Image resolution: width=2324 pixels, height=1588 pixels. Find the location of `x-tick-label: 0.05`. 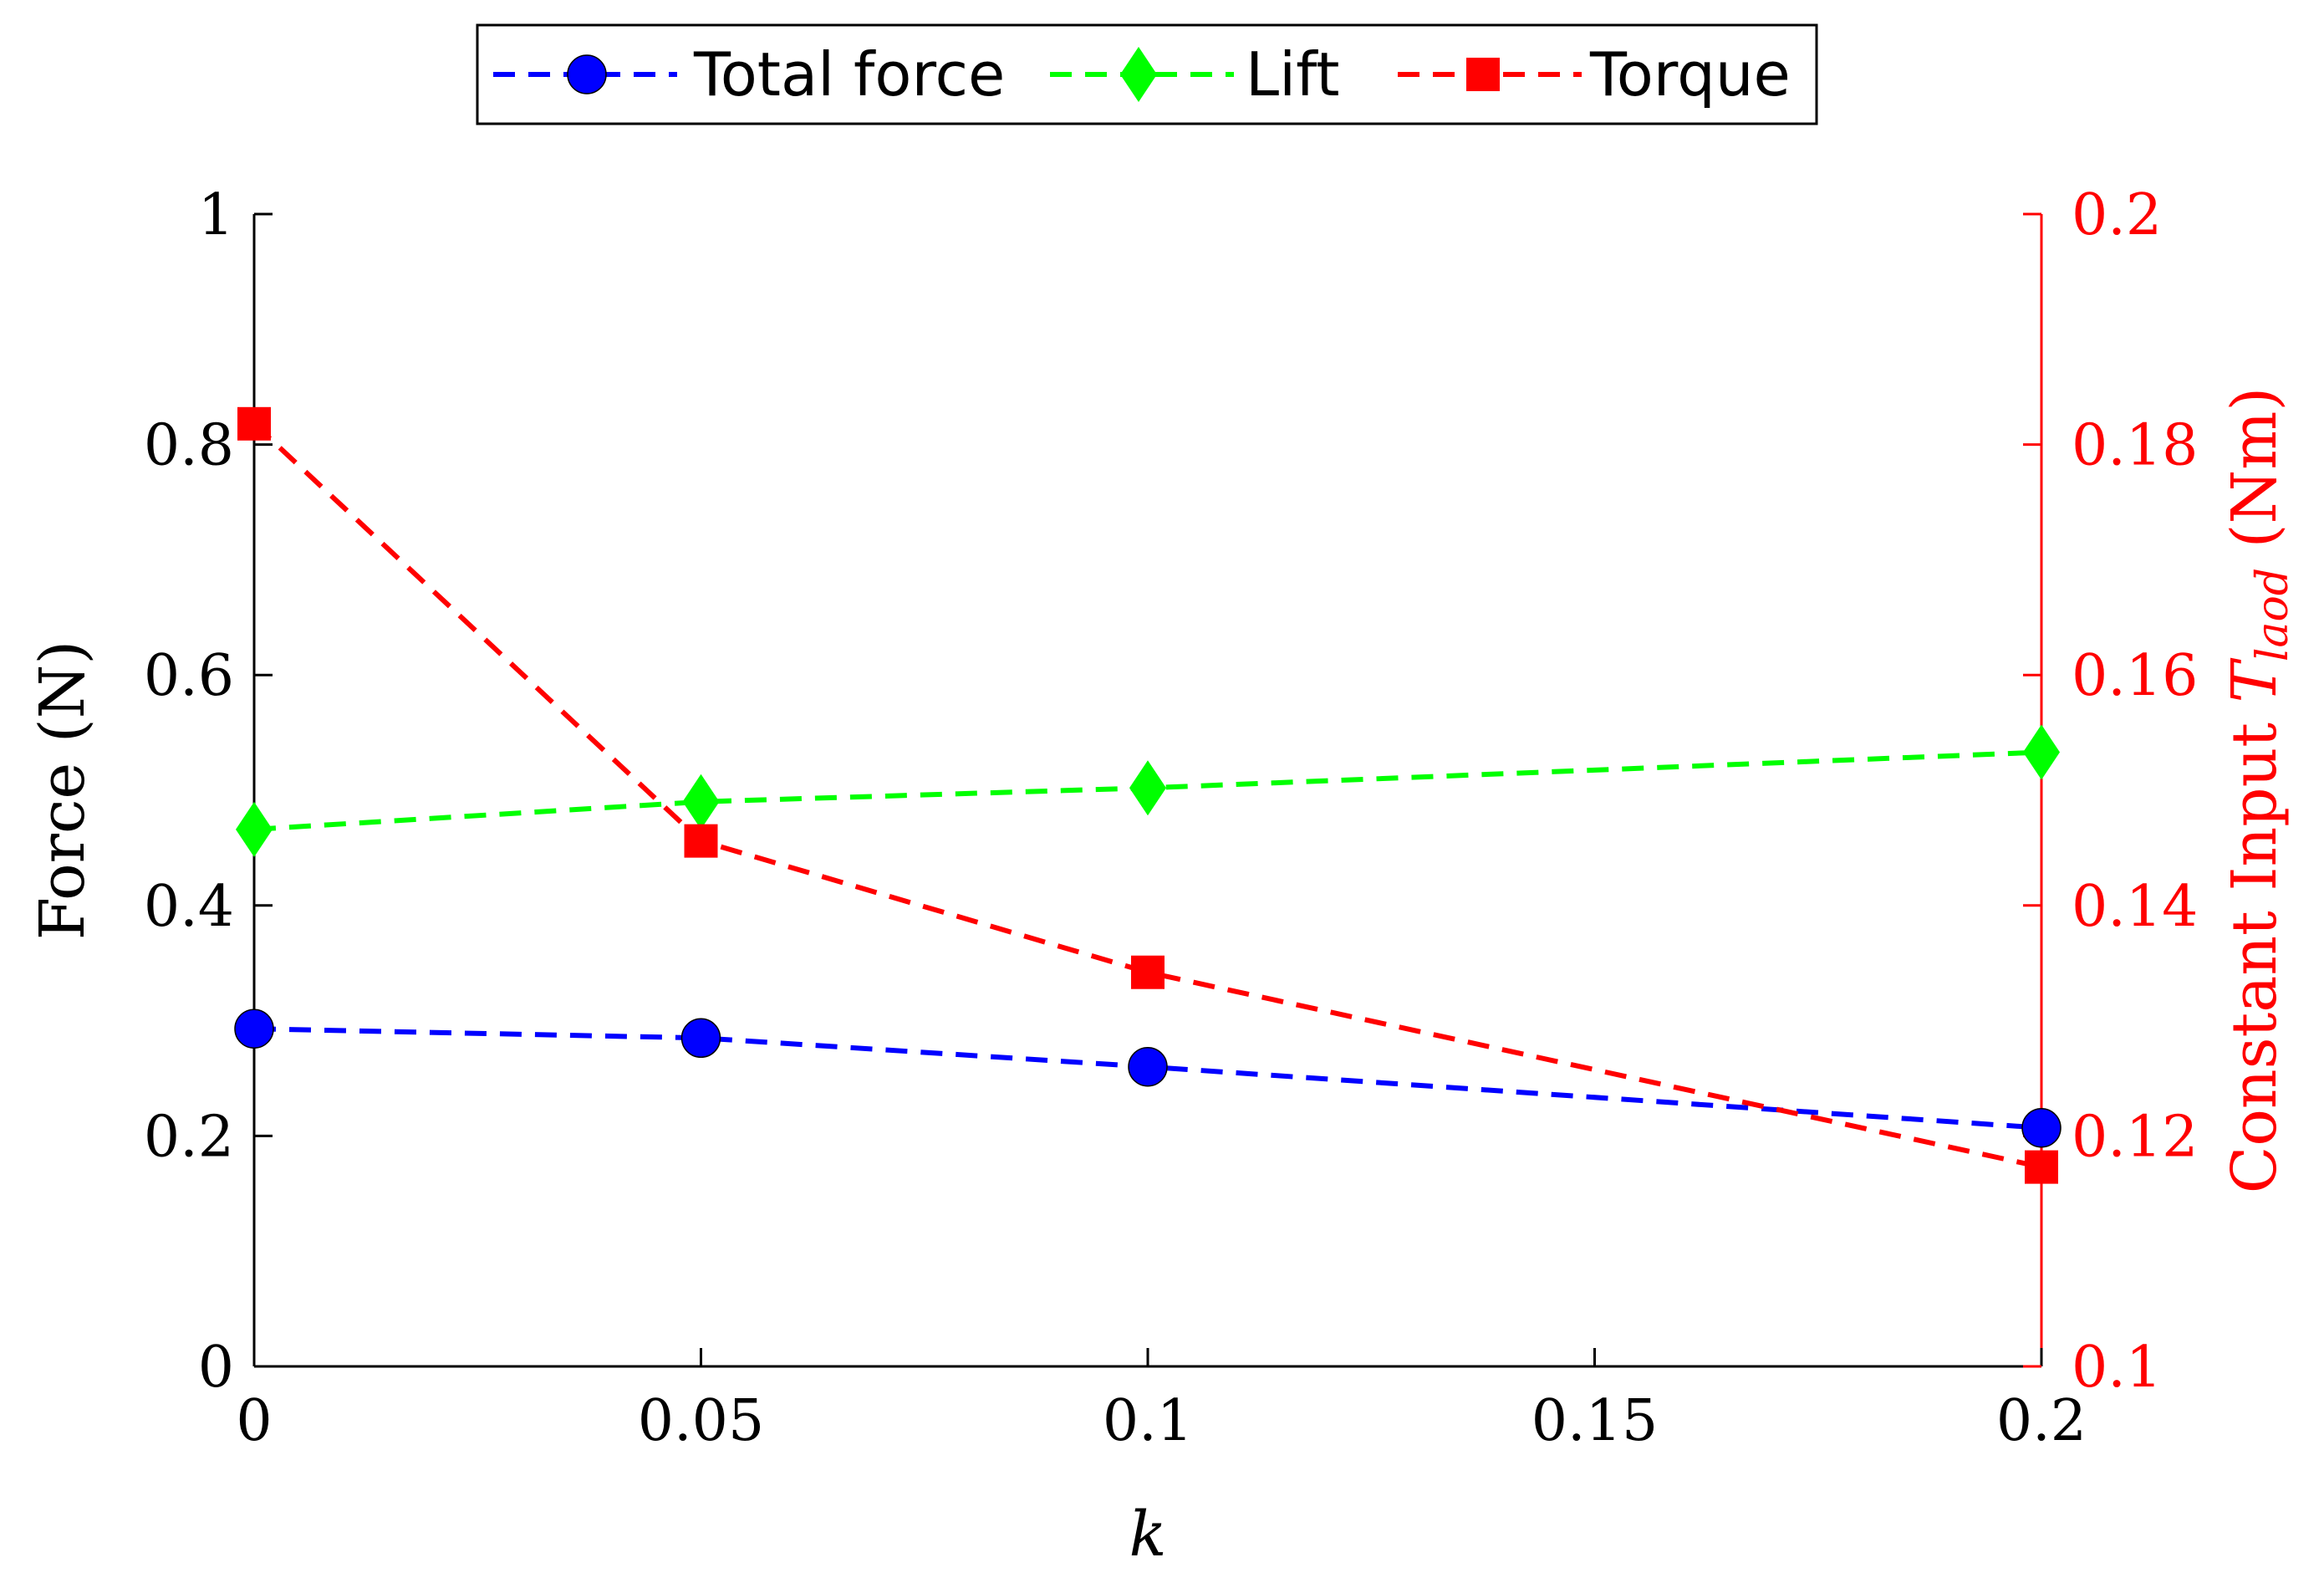

x-tick-label: 0.05 is located at coordinates (701, 1421).